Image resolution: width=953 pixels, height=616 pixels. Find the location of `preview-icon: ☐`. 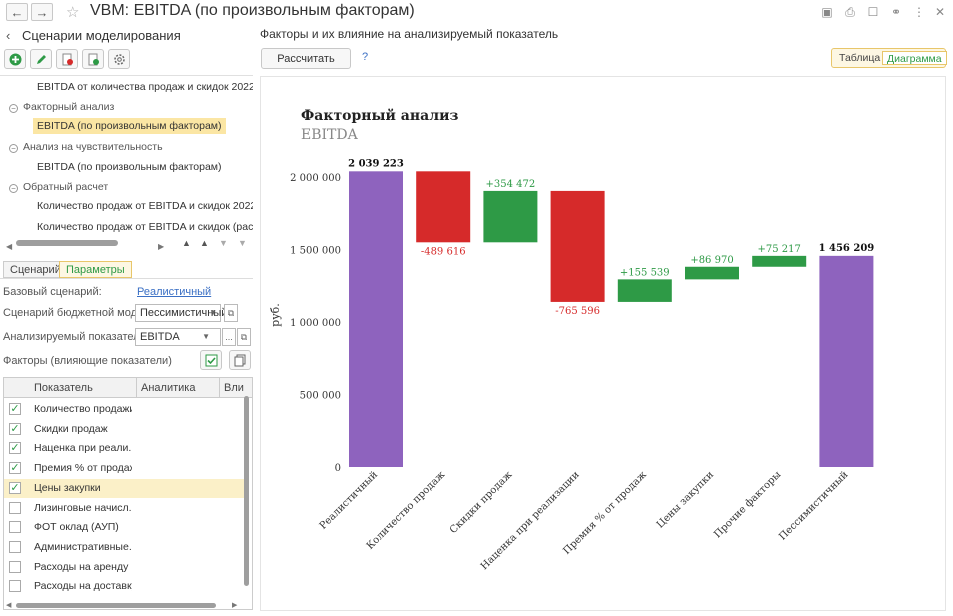

preview-icon: ☐ is located at coordinates (873, 12).